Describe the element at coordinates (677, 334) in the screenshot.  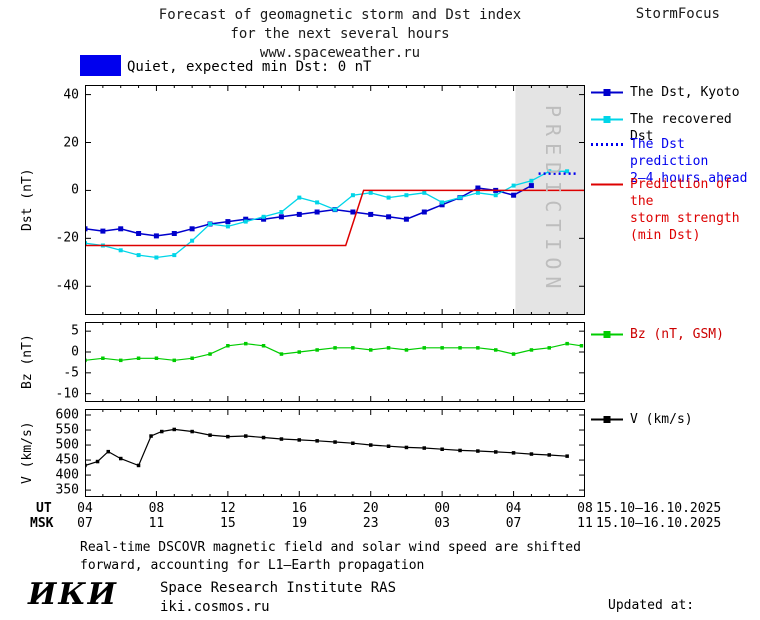
I see `legend-label: Bz (nT, GSM)` at that location.